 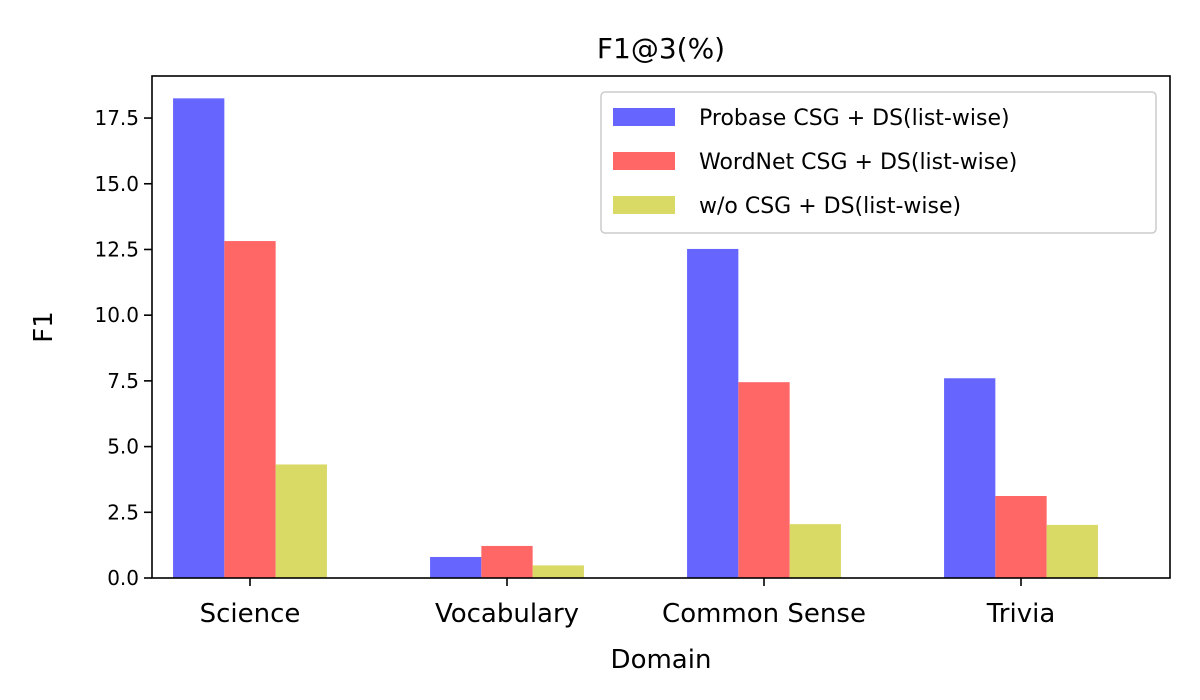 I want to click on x-axis-label: Domain, so click(x=661, y=660).